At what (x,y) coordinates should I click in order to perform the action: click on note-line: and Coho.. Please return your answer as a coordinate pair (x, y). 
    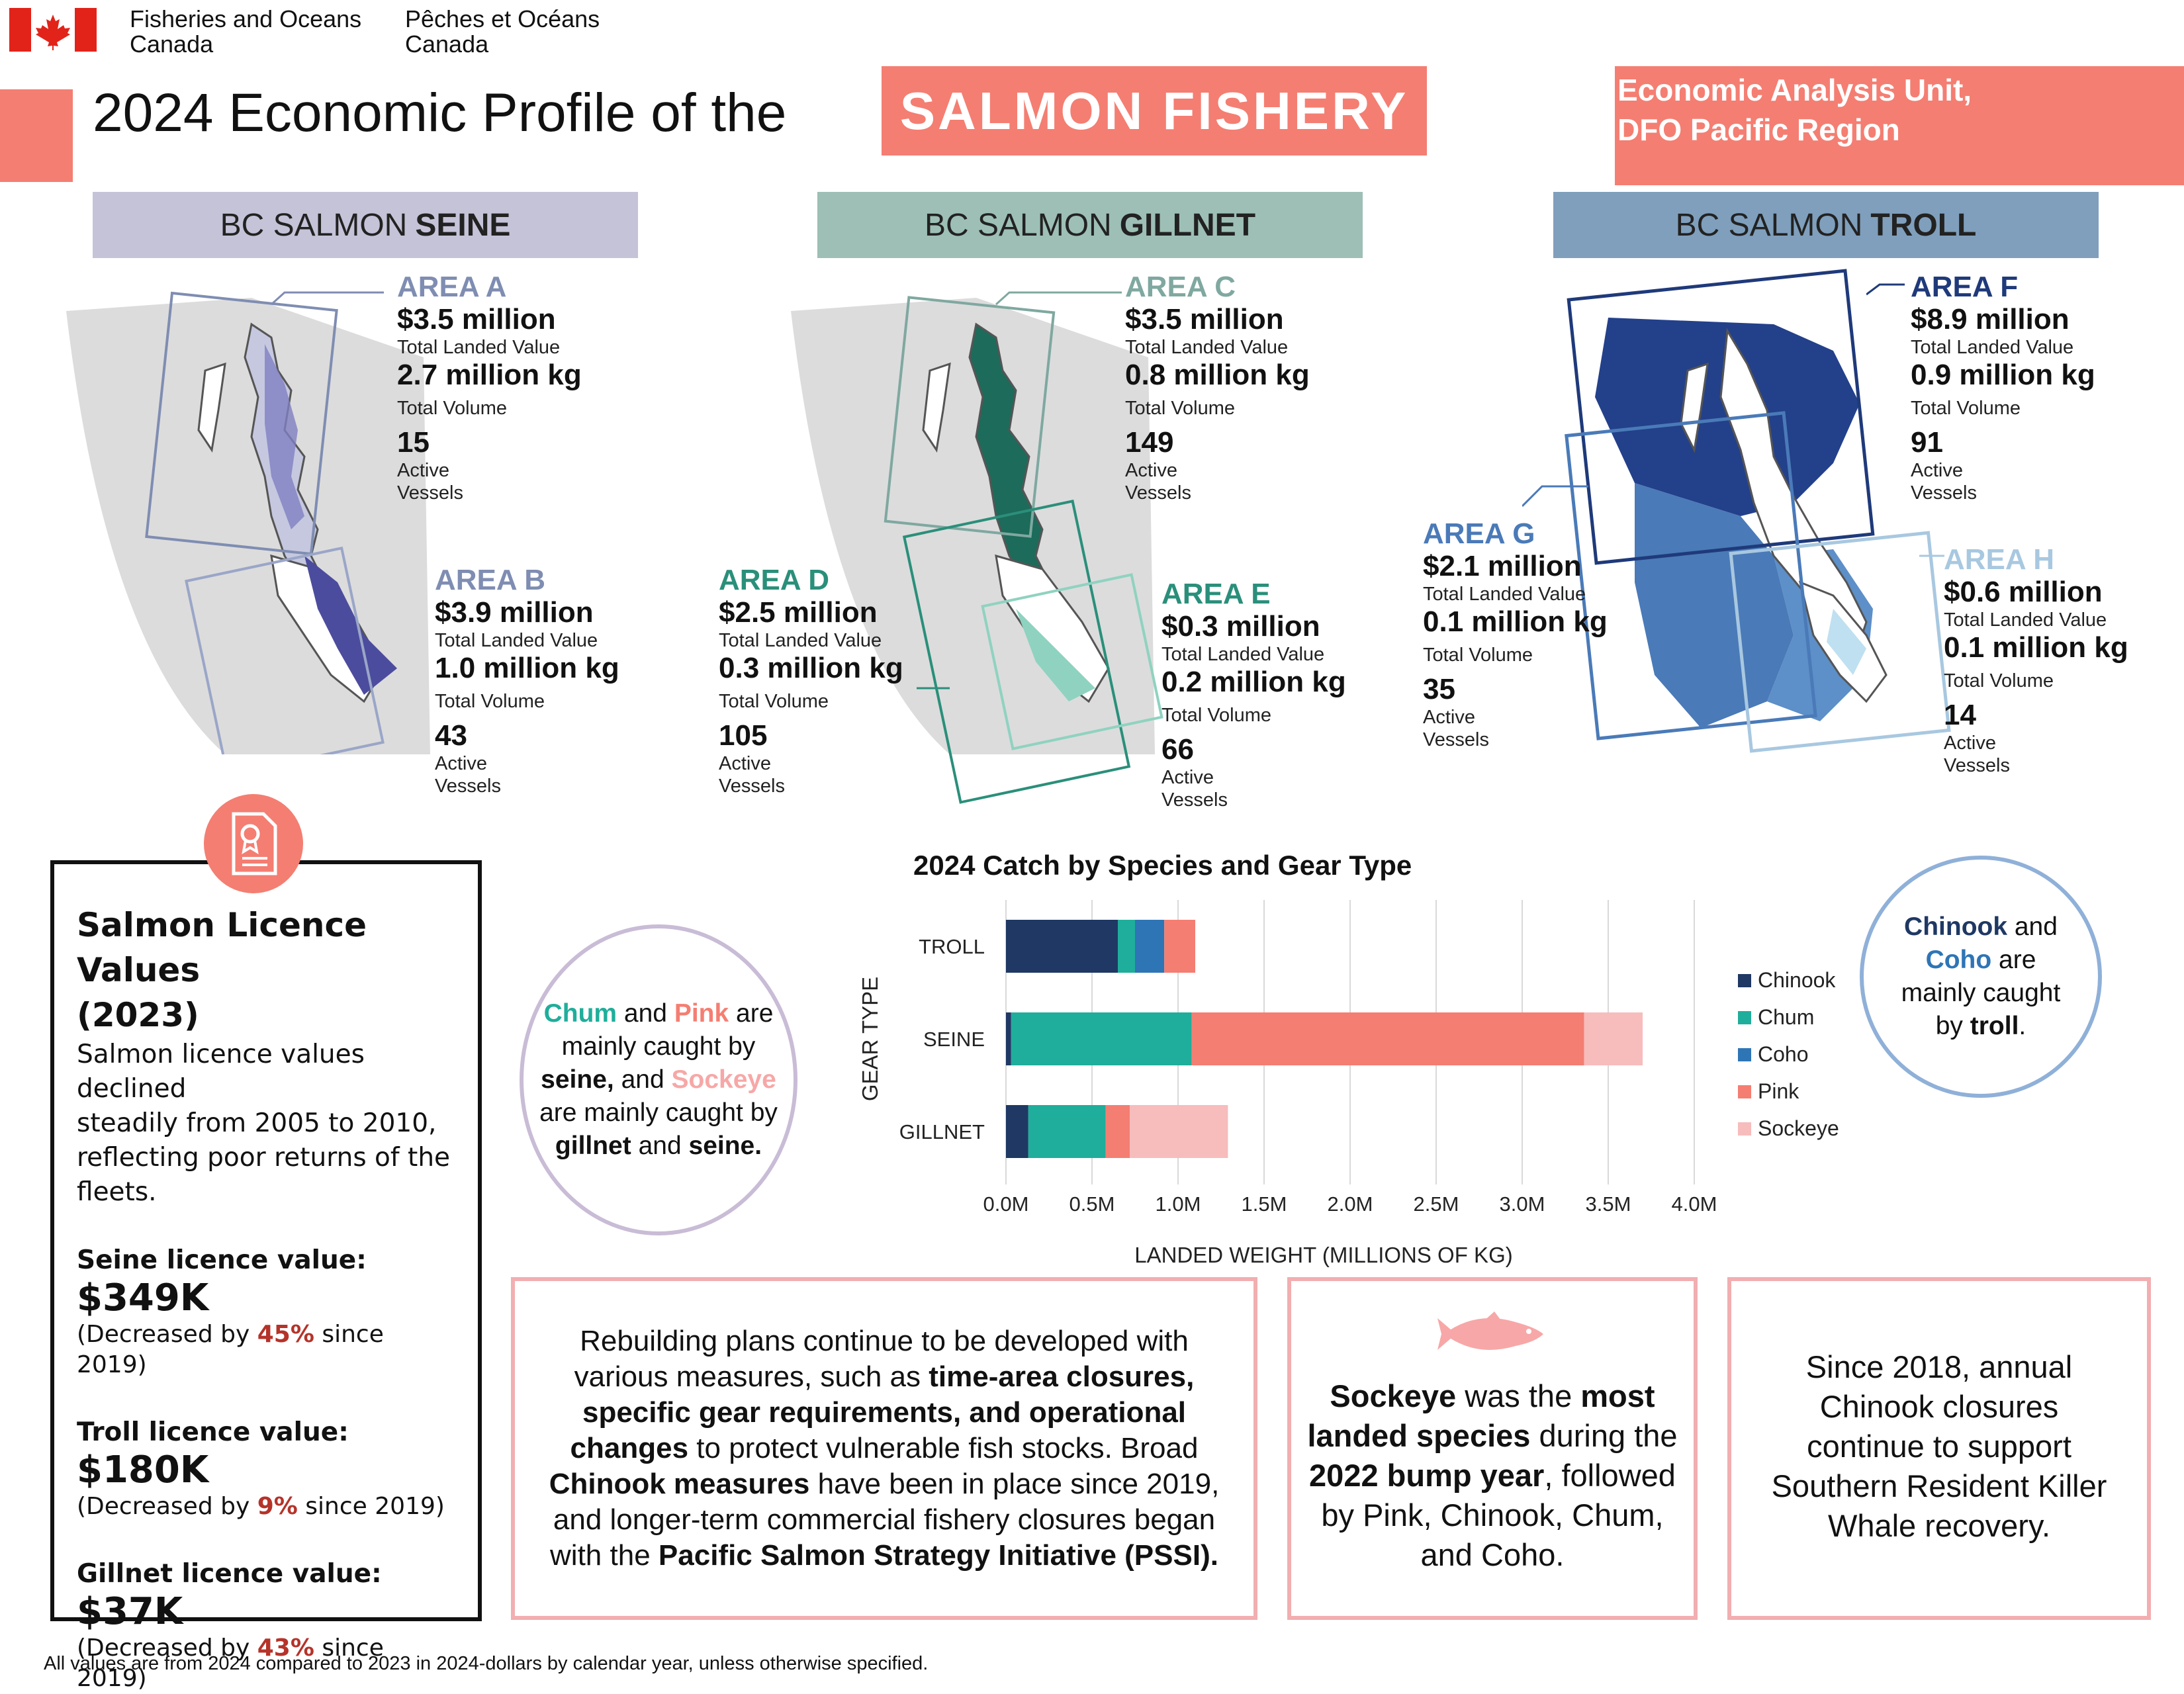
    Looking at the image, I should click on (1492, 1555).